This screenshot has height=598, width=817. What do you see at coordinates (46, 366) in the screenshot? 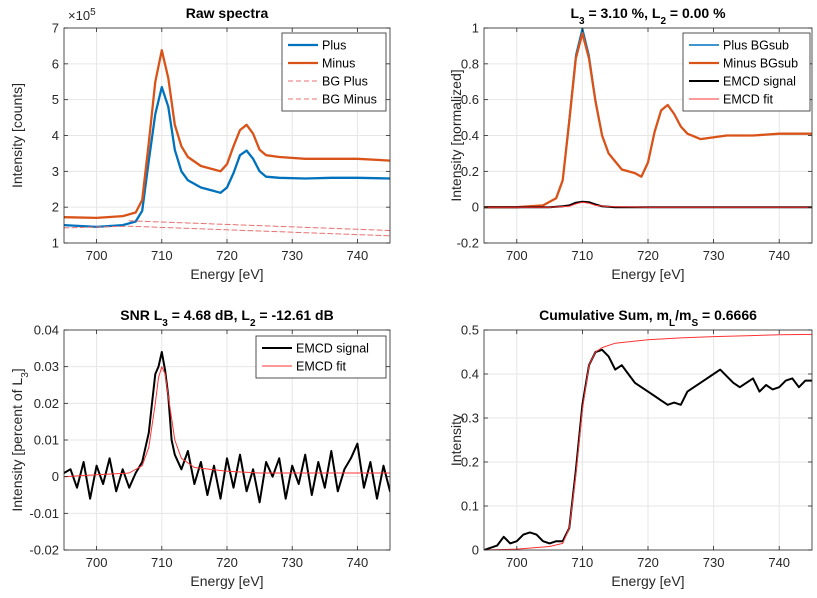
I see `y-tick-label: 0.03` at bounding box center [46, 366].